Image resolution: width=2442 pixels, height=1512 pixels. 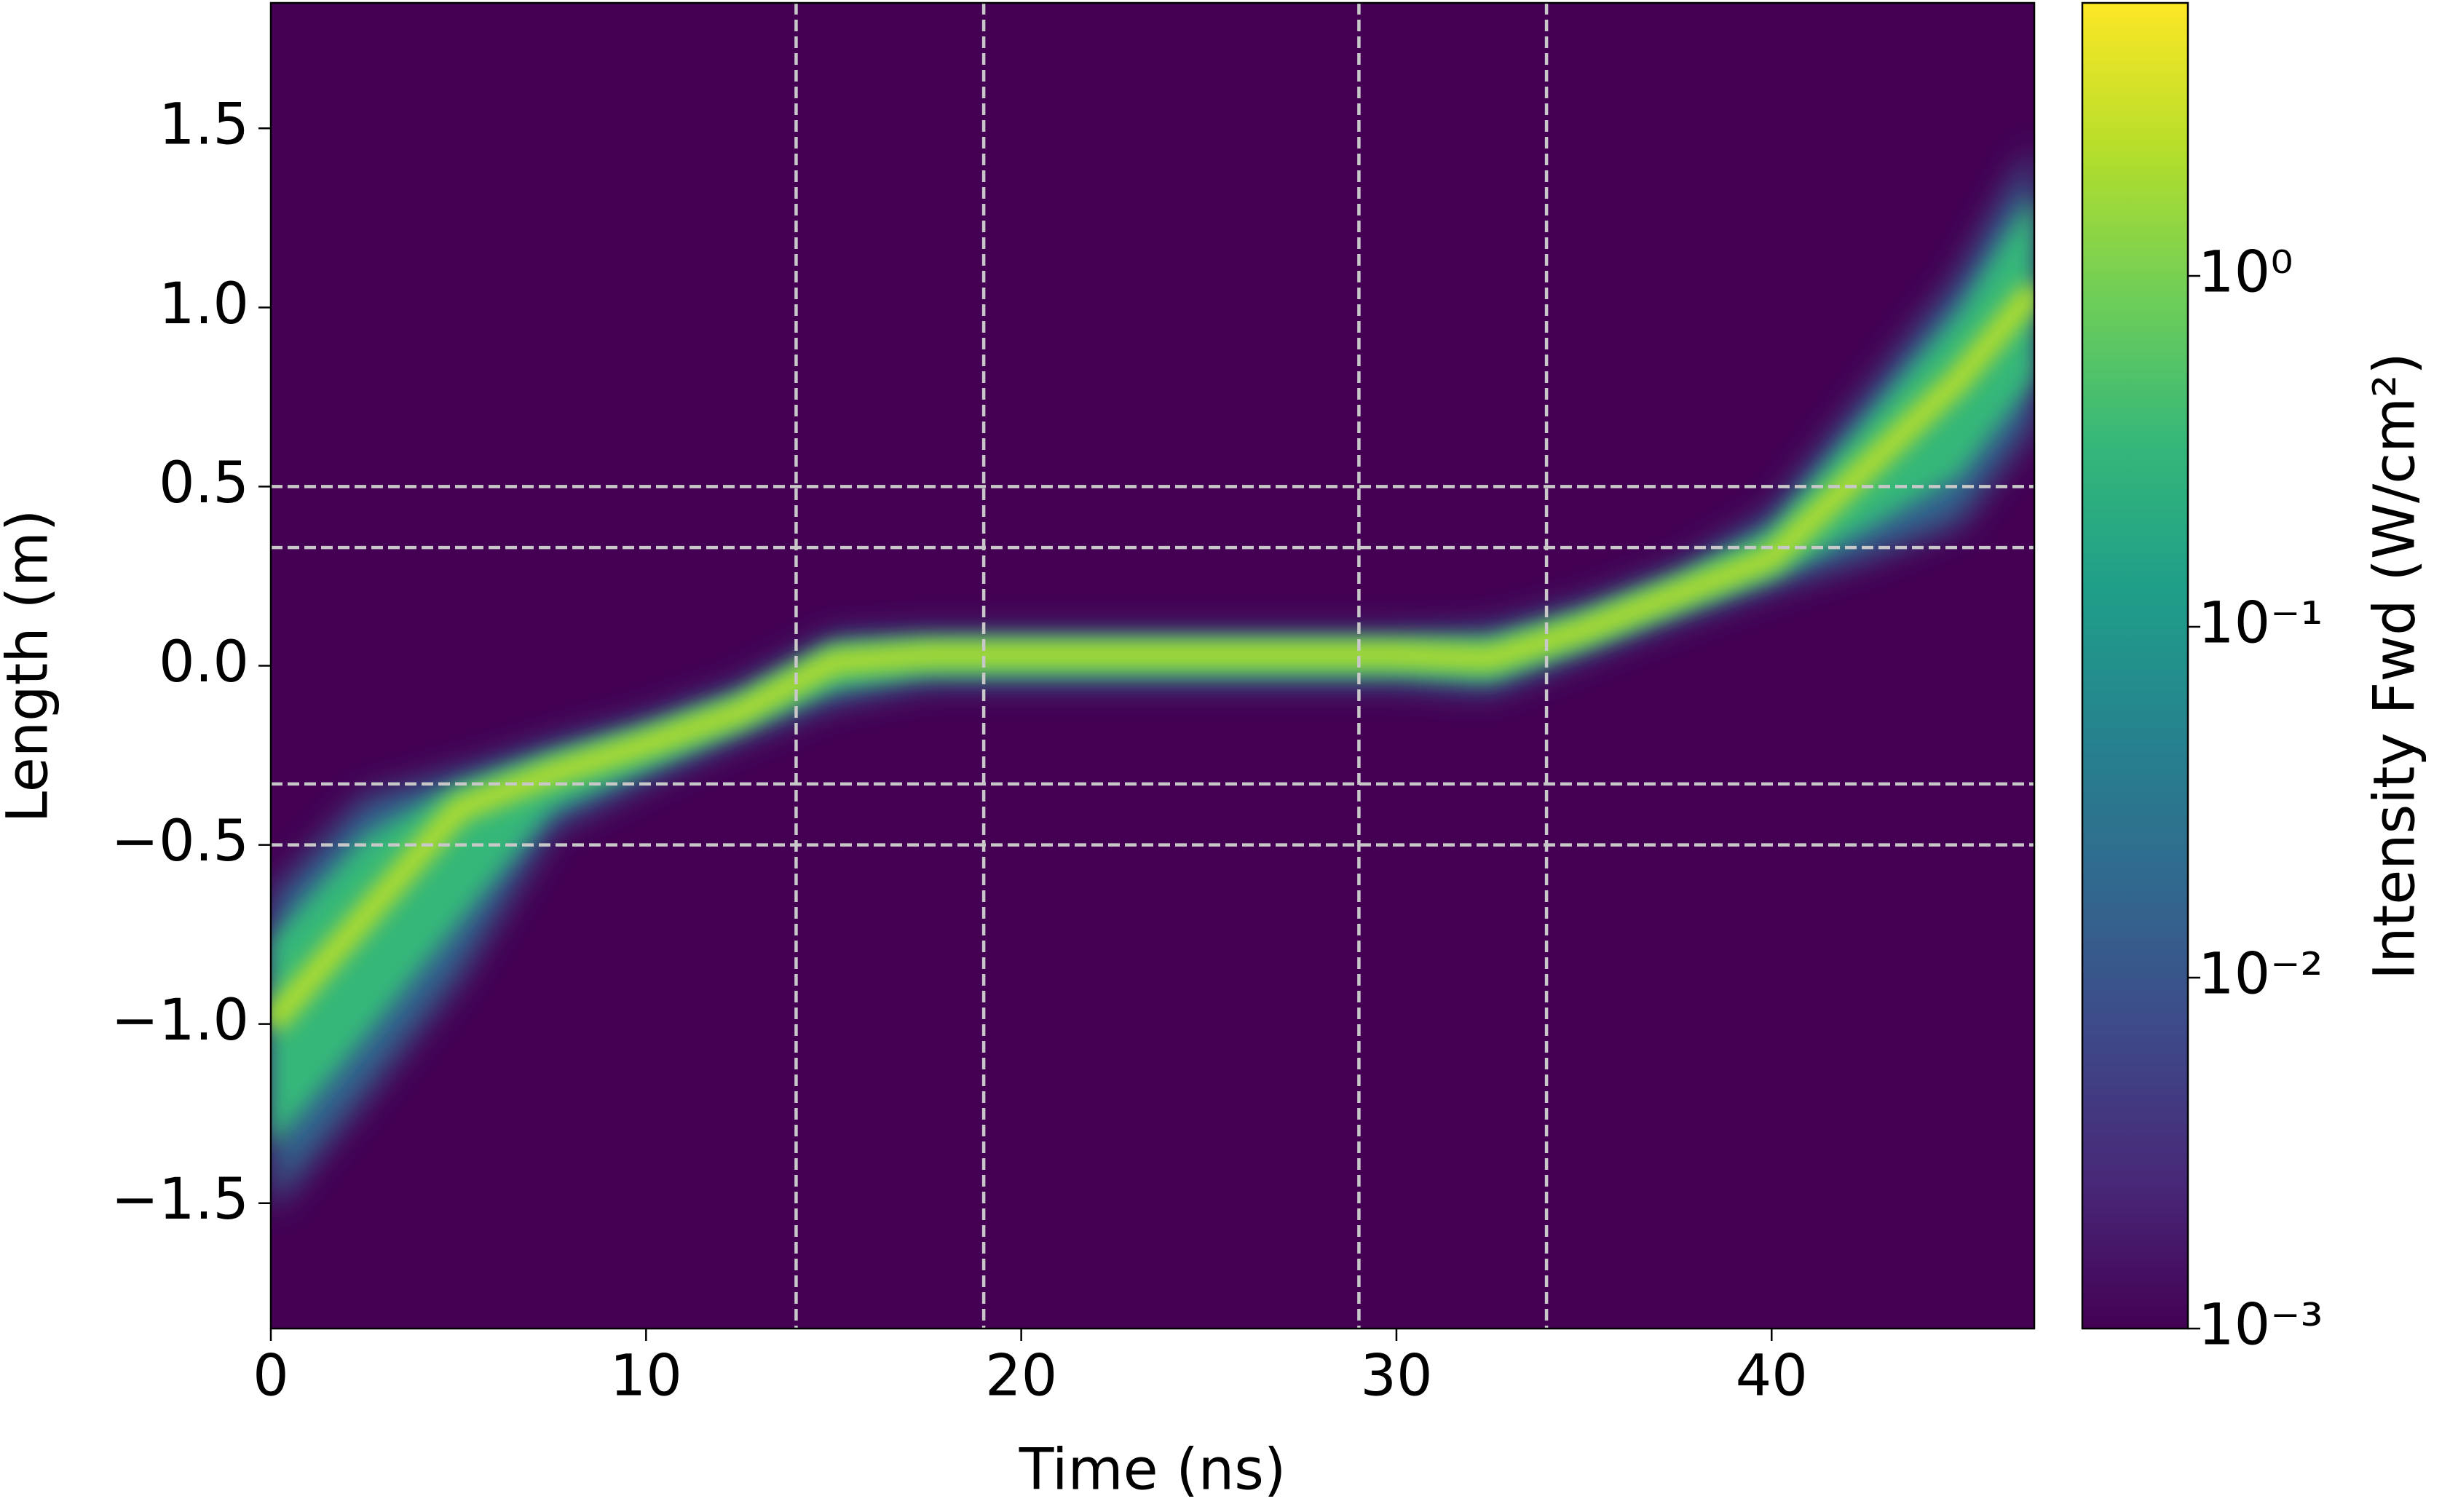 I want to click on y-tick-label: 0.0, so click(x=204, y=662).